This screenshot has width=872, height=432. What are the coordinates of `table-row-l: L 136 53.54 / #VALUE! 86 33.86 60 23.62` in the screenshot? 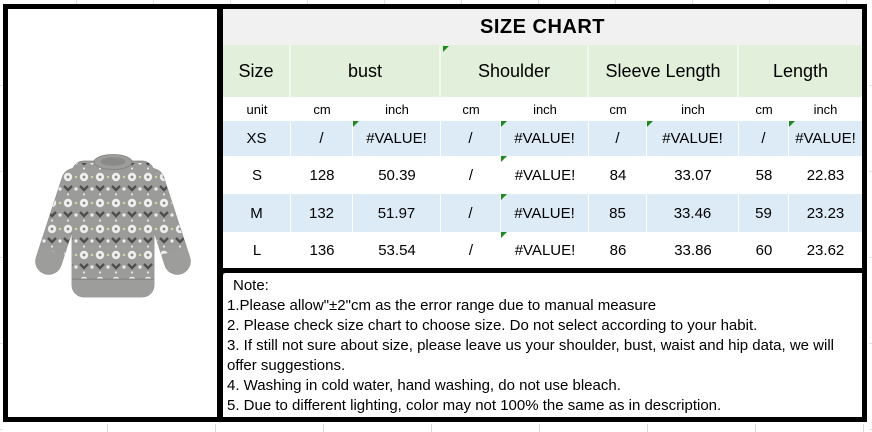 It's located at (542, 250).